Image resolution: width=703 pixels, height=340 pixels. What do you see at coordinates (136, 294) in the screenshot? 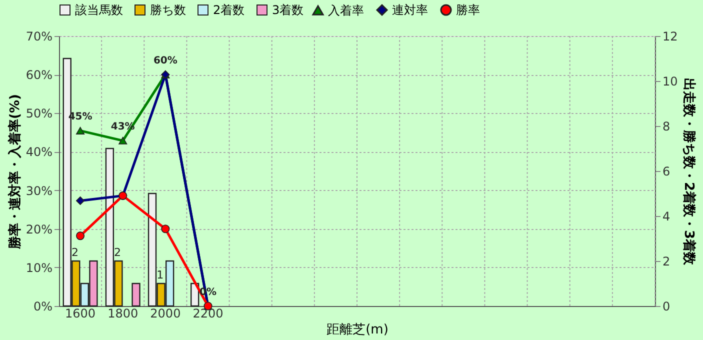
I see `bar` at bounding box center [136, 294].